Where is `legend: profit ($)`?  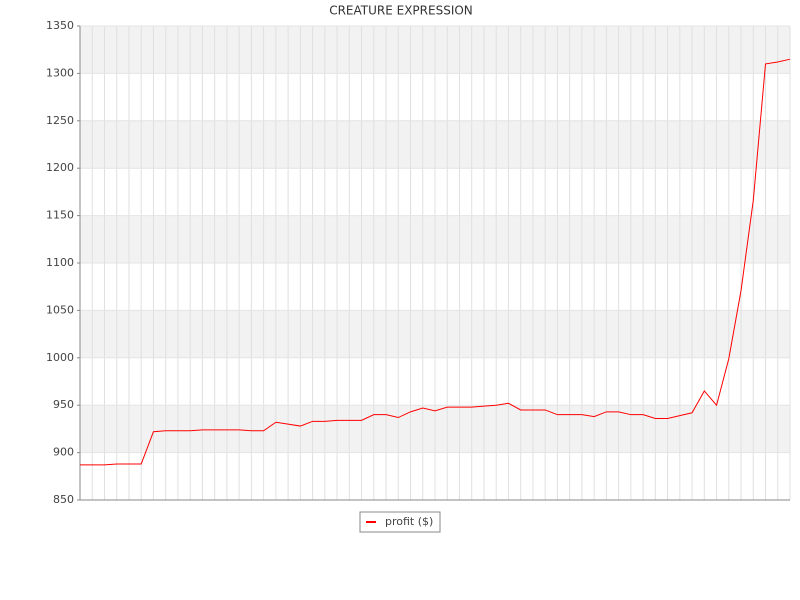
legend: profit ($) is located at coordinates (400, 522).